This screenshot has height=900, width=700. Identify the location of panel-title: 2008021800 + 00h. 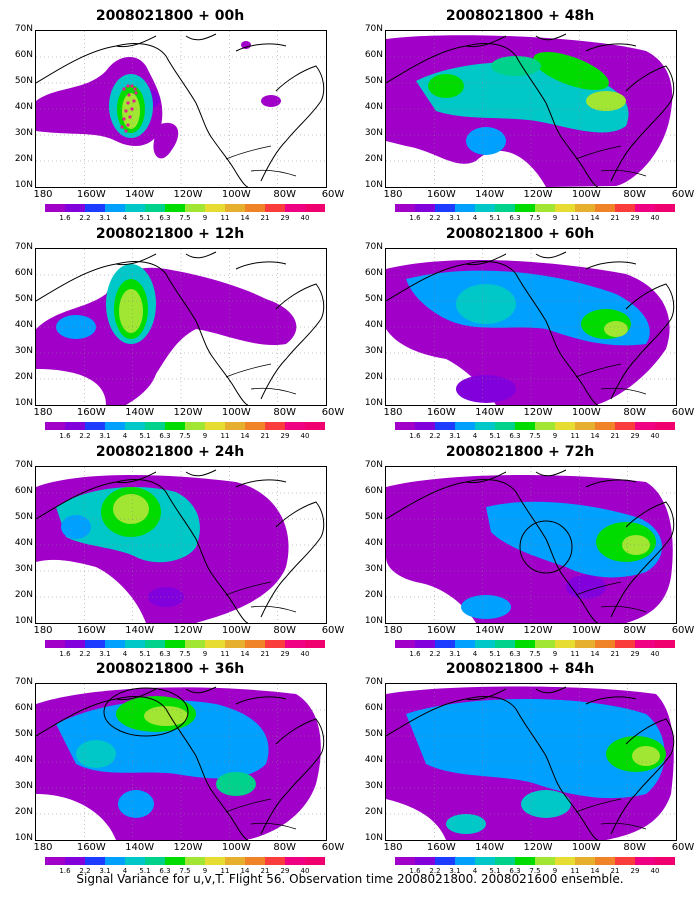
(170, 16).